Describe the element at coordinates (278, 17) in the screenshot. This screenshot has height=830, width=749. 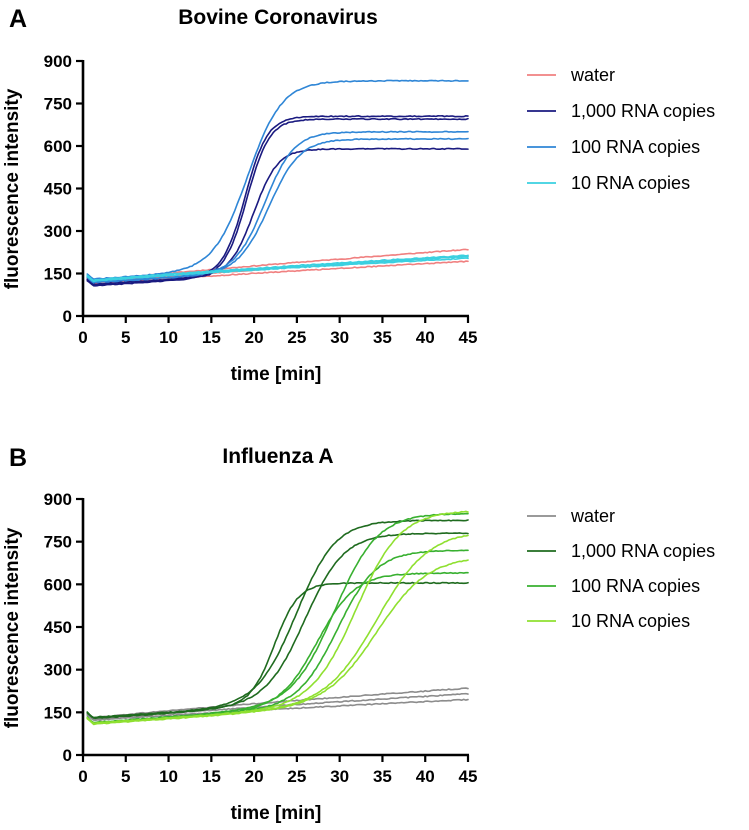
I see `chart-title: Bovine Coronavirus` at that location.